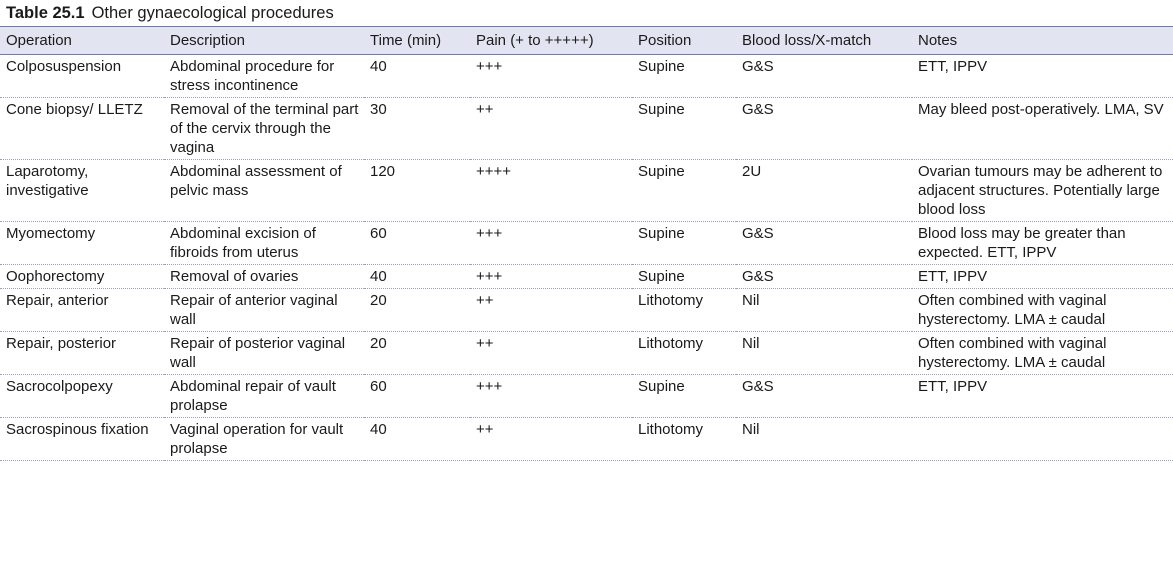 This screenshot has height=562, width=1173. I want to click on cell-description: Abdominal repair of vault prolapse, so click(264, 396).